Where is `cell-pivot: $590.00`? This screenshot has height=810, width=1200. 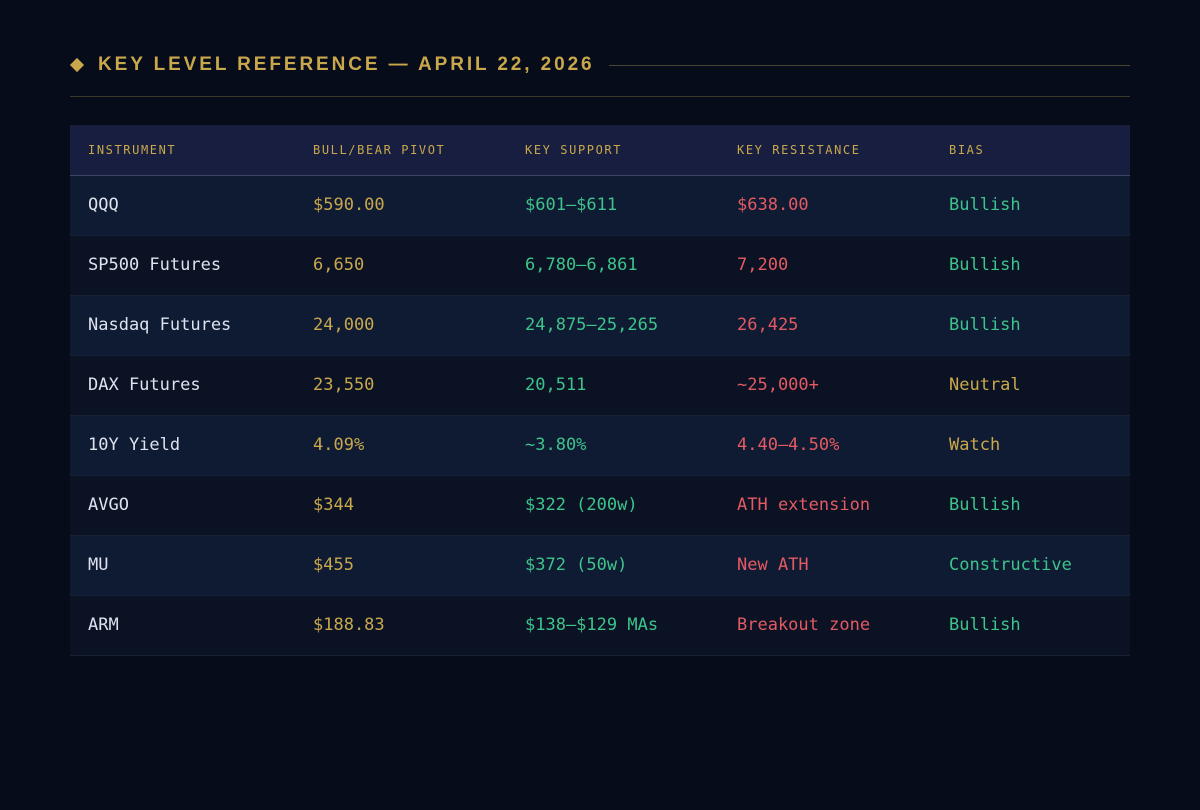 cell-pivot: $590.00 is located at coordinates (349, 205).